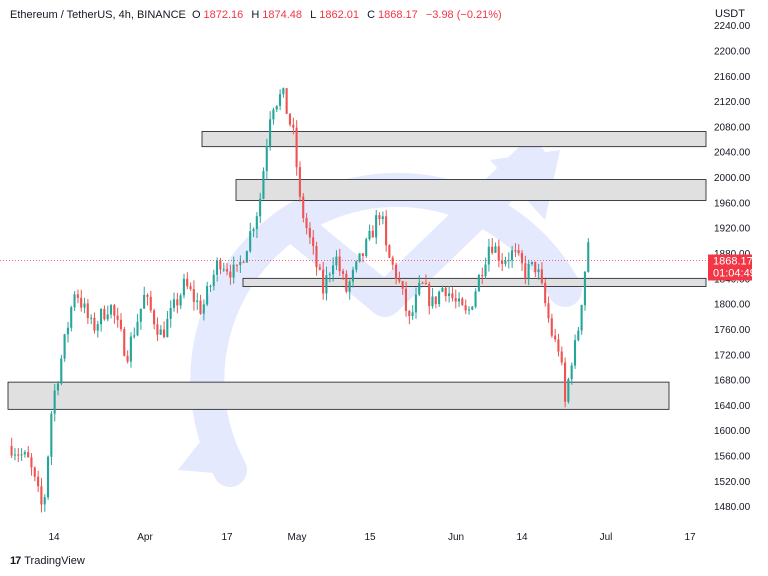 This screenshot has height=576, width=768. What do you see at coordinates (398, 15) in the screenshot?
I see `close-value: 1868.17` at bounding box center [398, 15].